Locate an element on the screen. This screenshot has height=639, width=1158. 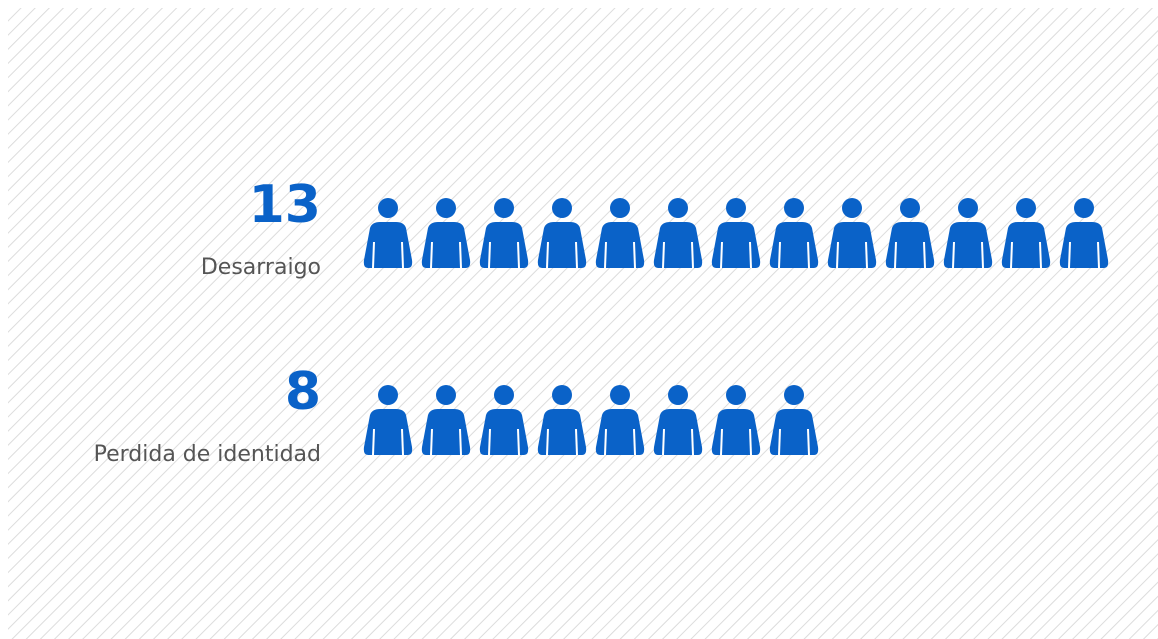
category-label: Perdida de identidad is located at coordinates (207, 454).